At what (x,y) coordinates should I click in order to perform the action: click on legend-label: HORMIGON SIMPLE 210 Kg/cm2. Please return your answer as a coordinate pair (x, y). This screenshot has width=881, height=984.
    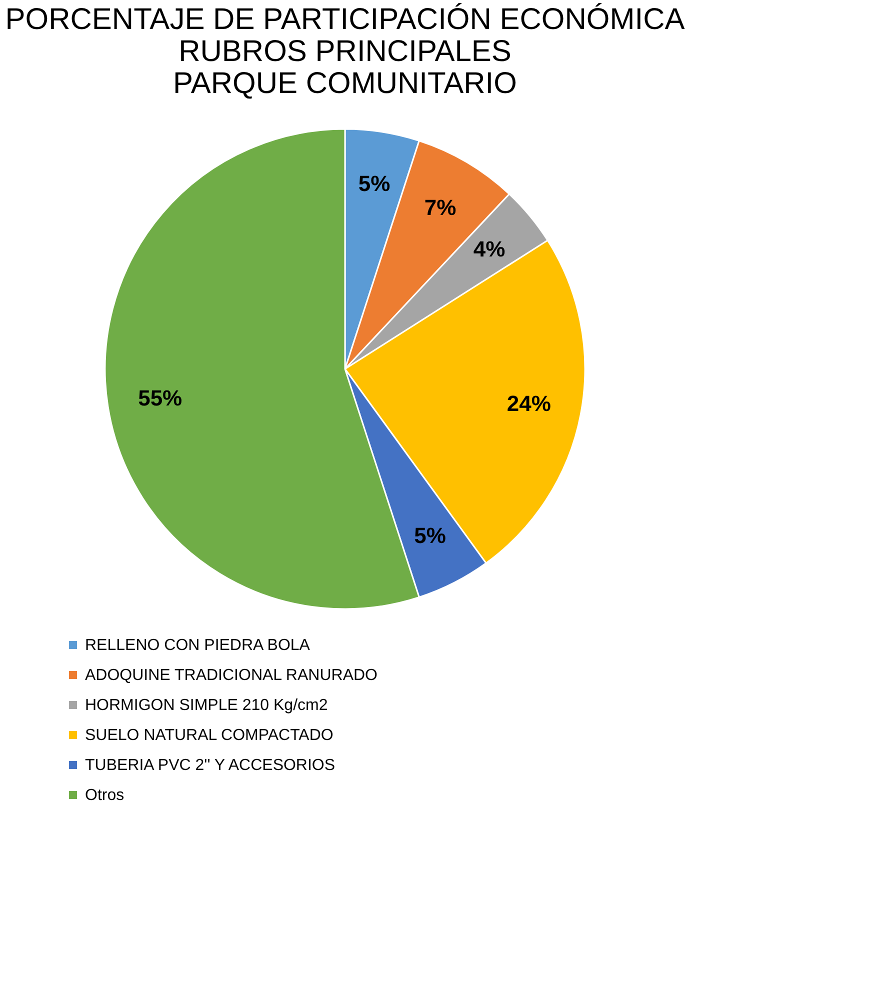
    Looking at the image, I should click on (206, 705).